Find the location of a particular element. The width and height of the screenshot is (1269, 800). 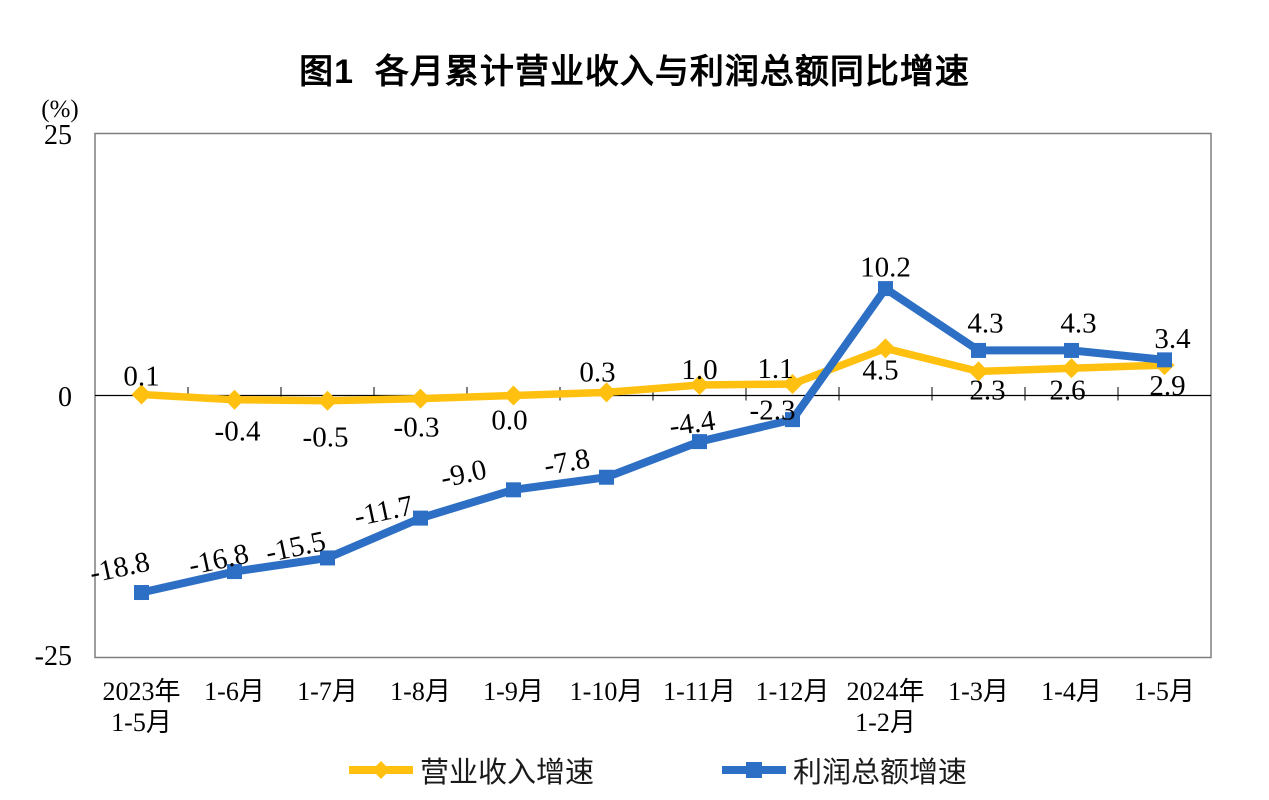

data-label: 2.9 is located at coordinates (1167, 386).